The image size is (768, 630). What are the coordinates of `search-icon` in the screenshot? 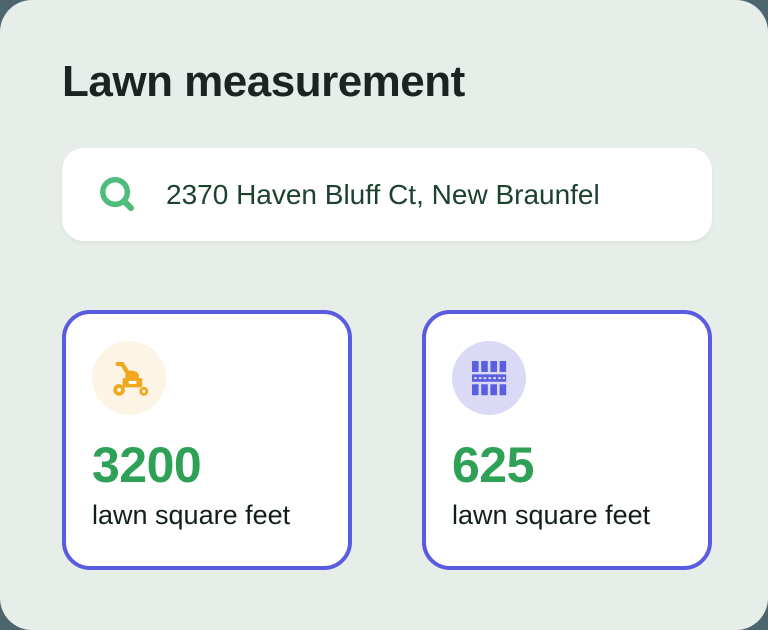 It's located at (117, 194).